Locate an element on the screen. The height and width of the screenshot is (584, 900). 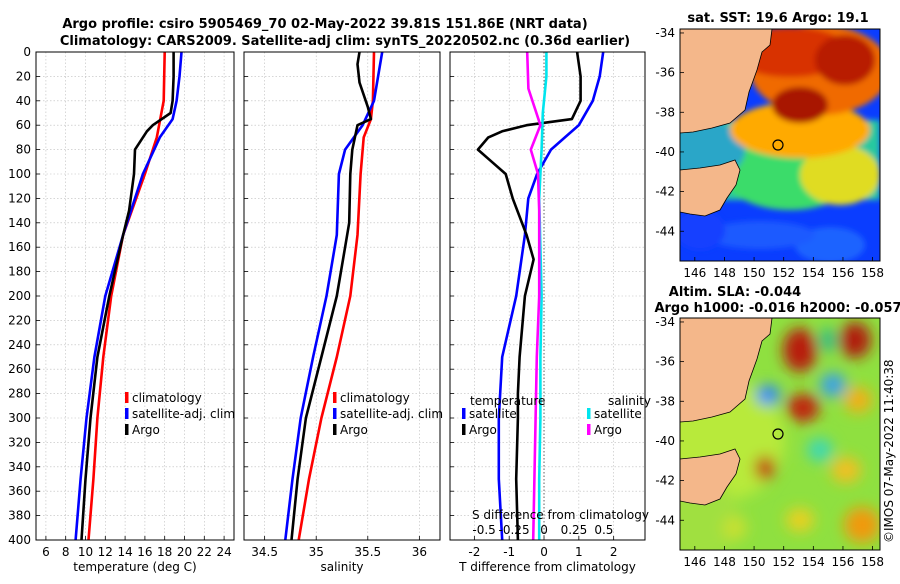
series-line-satellite-adj-clim is located at coordinates (128, 296).